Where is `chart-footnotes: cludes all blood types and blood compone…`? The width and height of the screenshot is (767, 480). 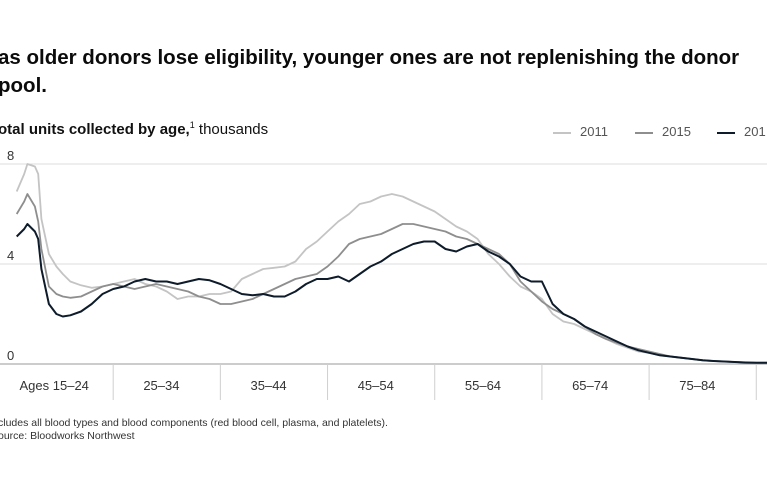
chart-footnotes: cludes all blood types and blood compone… is located at coordinates (194, 430).